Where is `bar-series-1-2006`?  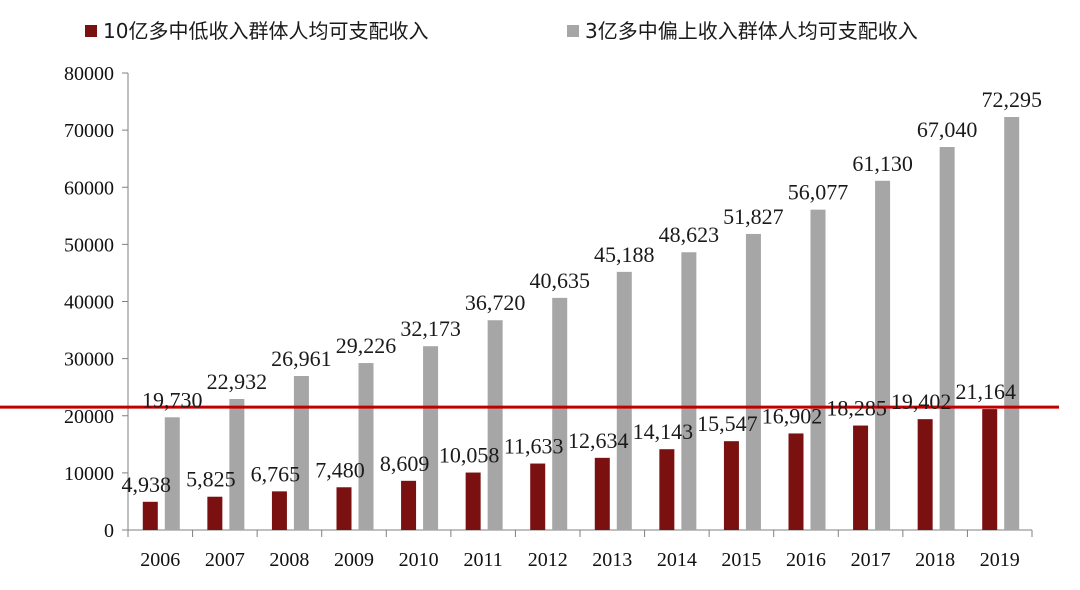
bar-series-1-2006 is located at coordinates (150, 515).